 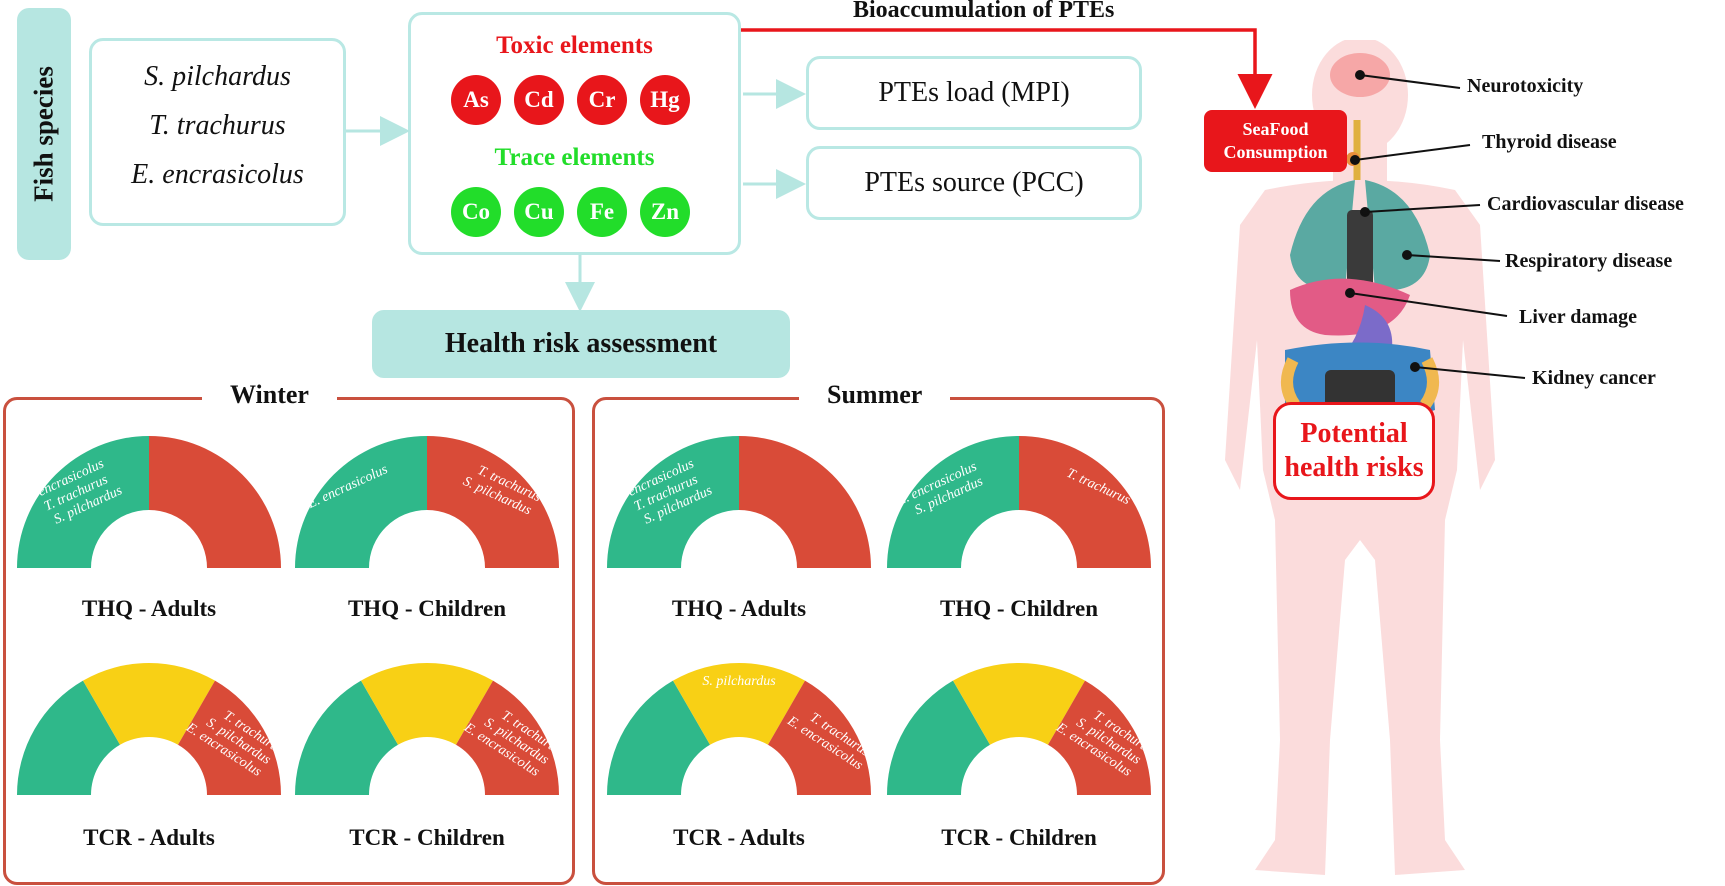 What do you see at coordinates (476, 100) in the screenshot?
I see `element-badge-as: As` at bounding box center [476, 100].